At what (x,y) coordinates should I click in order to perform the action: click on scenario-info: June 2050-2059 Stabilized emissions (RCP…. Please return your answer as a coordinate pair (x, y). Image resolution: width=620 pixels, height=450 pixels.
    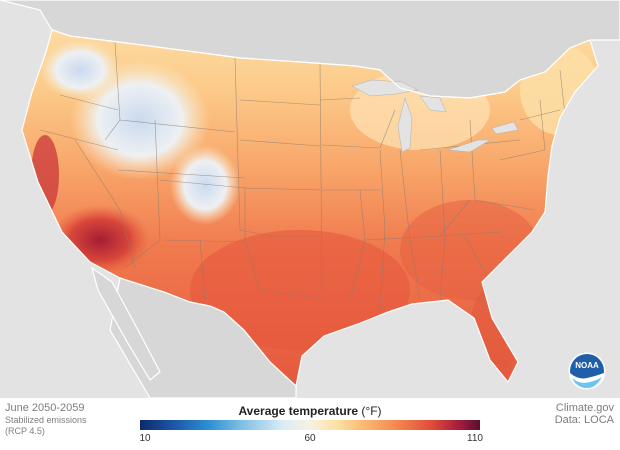
    Looking at the image, I should click on (70, 419).